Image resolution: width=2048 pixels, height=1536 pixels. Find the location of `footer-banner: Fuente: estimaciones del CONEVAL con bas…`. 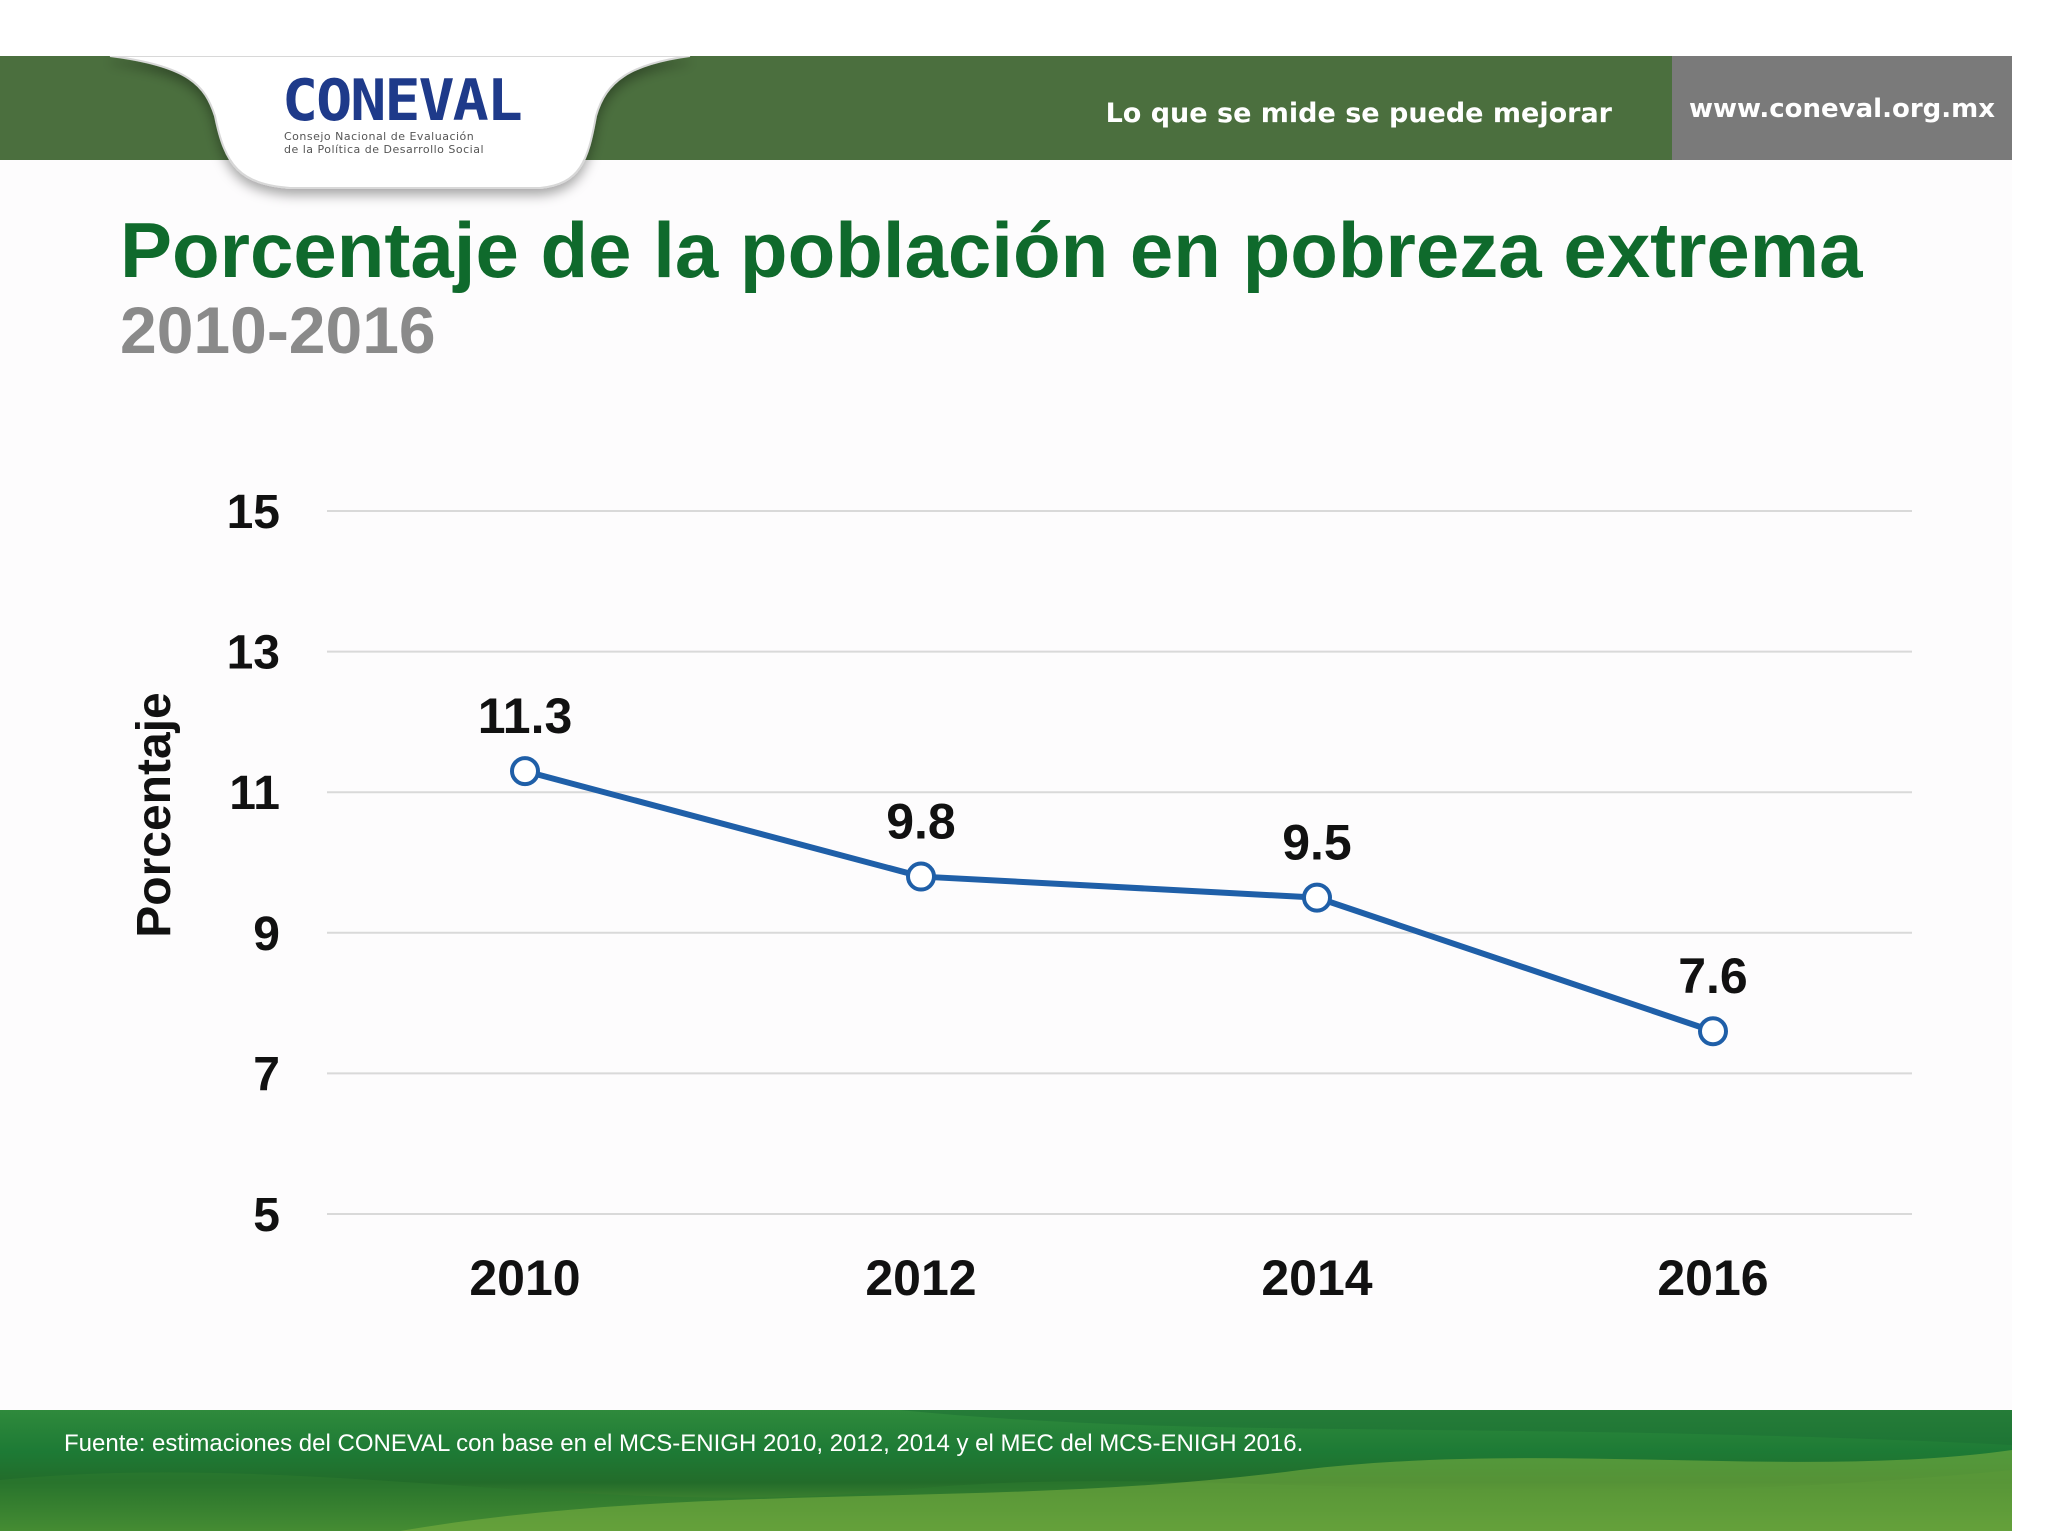

footer-banner: Fuente: estimaciones del CONEVAL con bas… is located at coordinates (1006, 1470).